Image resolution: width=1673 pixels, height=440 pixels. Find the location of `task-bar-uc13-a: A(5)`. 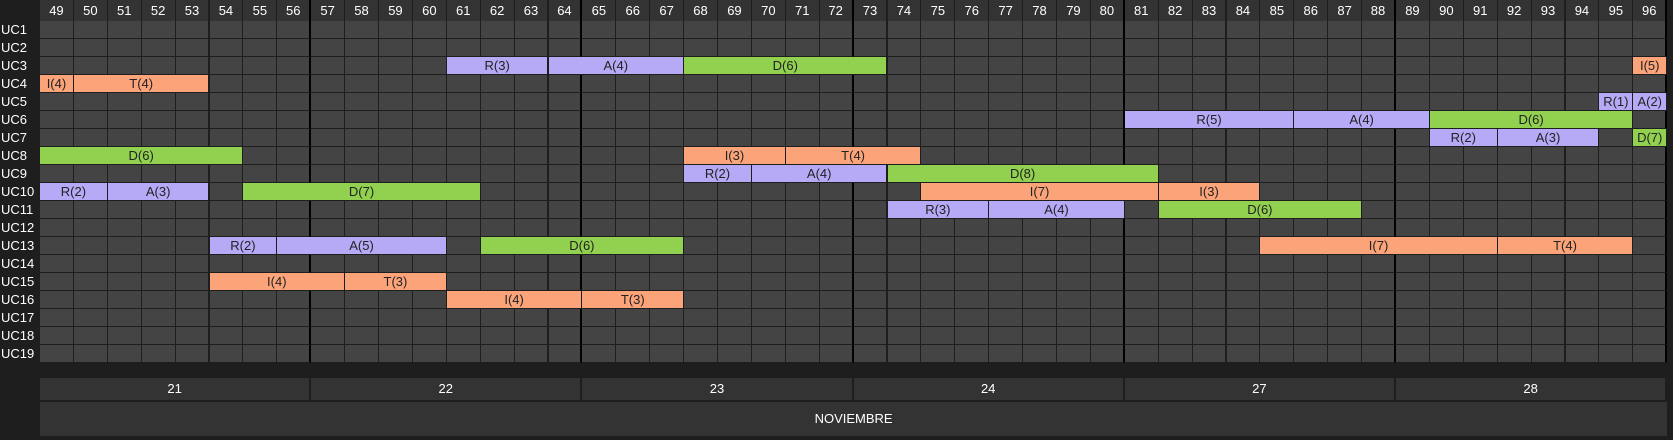

task-bar-uc13-a: A(5) is located at coordinates (362, 246).